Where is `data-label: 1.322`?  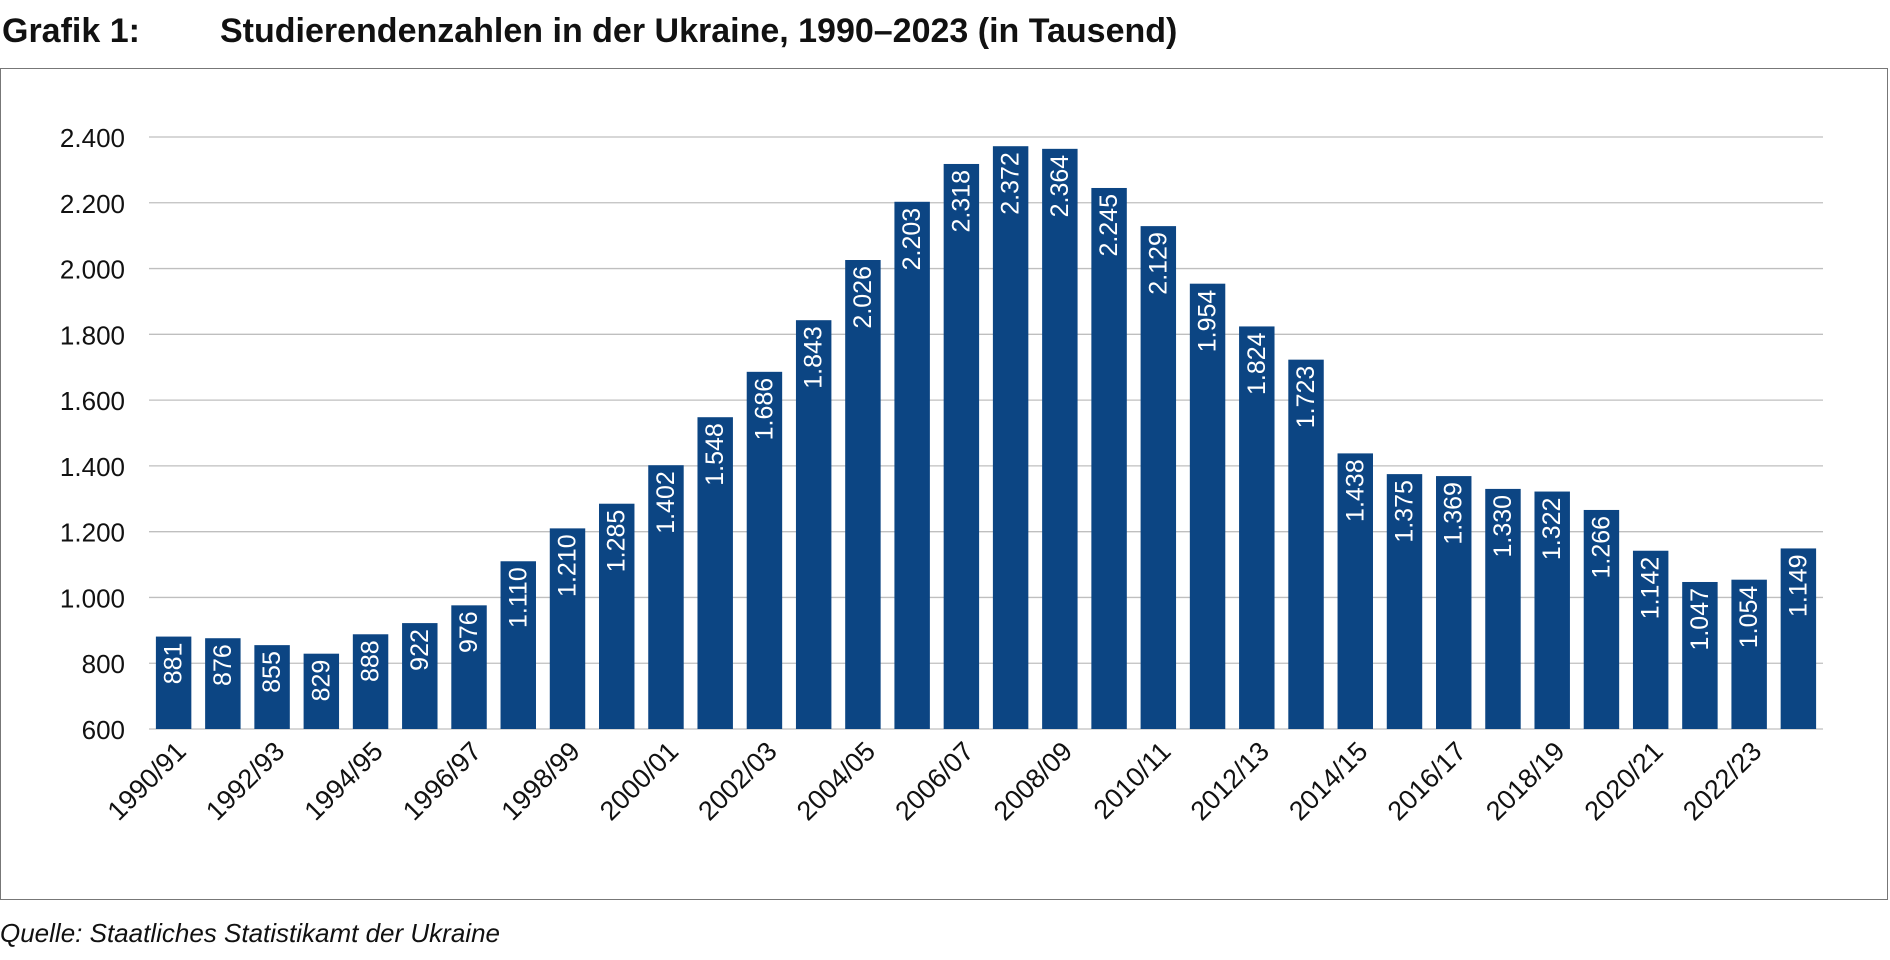
data-label: 1.322 is located at coordinates (1552, 529).